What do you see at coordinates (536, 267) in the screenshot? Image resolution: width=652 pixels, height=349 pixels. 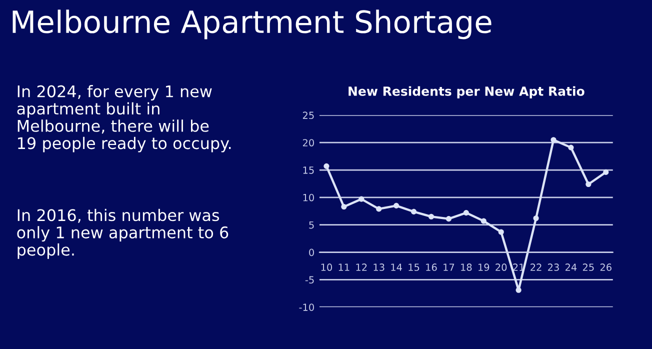 I see `x-tick-label: 22` at bounding box center [536, 267].